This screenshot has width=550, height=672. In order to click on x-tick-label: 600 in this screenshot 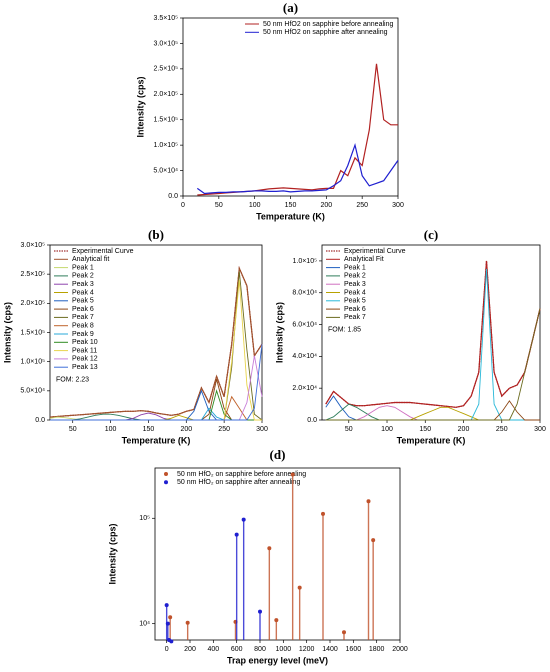, I will do `click(237, 649)`.